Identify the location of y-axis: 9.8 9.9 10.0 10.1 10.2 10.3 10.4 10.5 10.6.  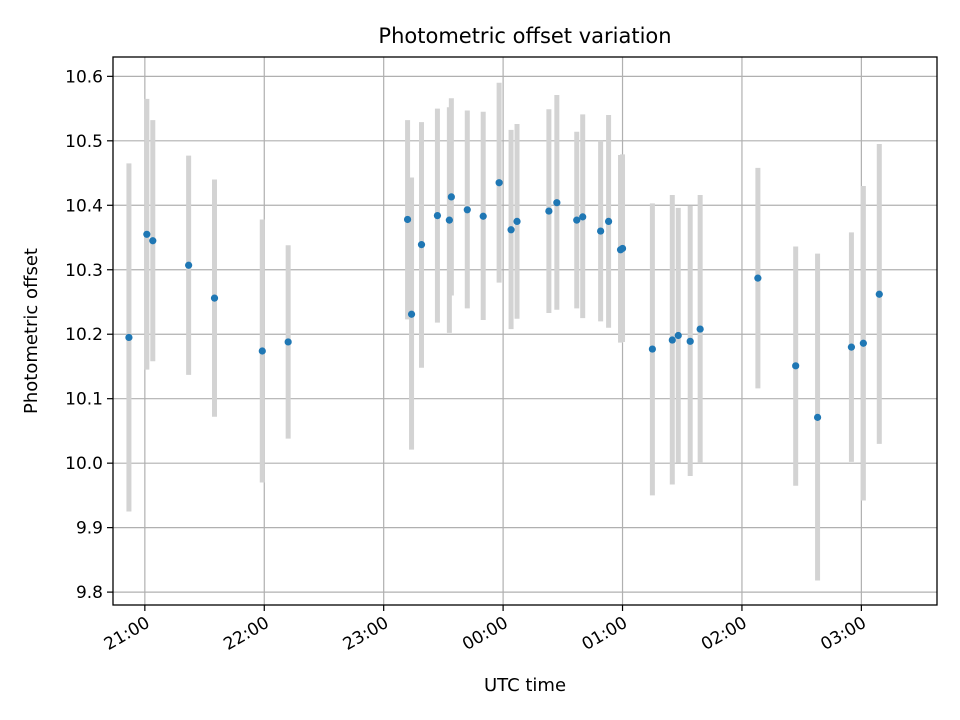
(89, 335).